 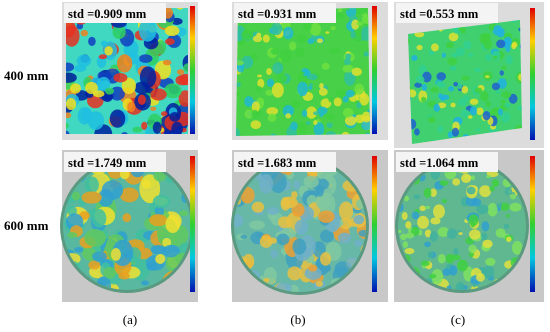 I want to click on std-label: std =0.909 mm, so click(x=107, y=14).